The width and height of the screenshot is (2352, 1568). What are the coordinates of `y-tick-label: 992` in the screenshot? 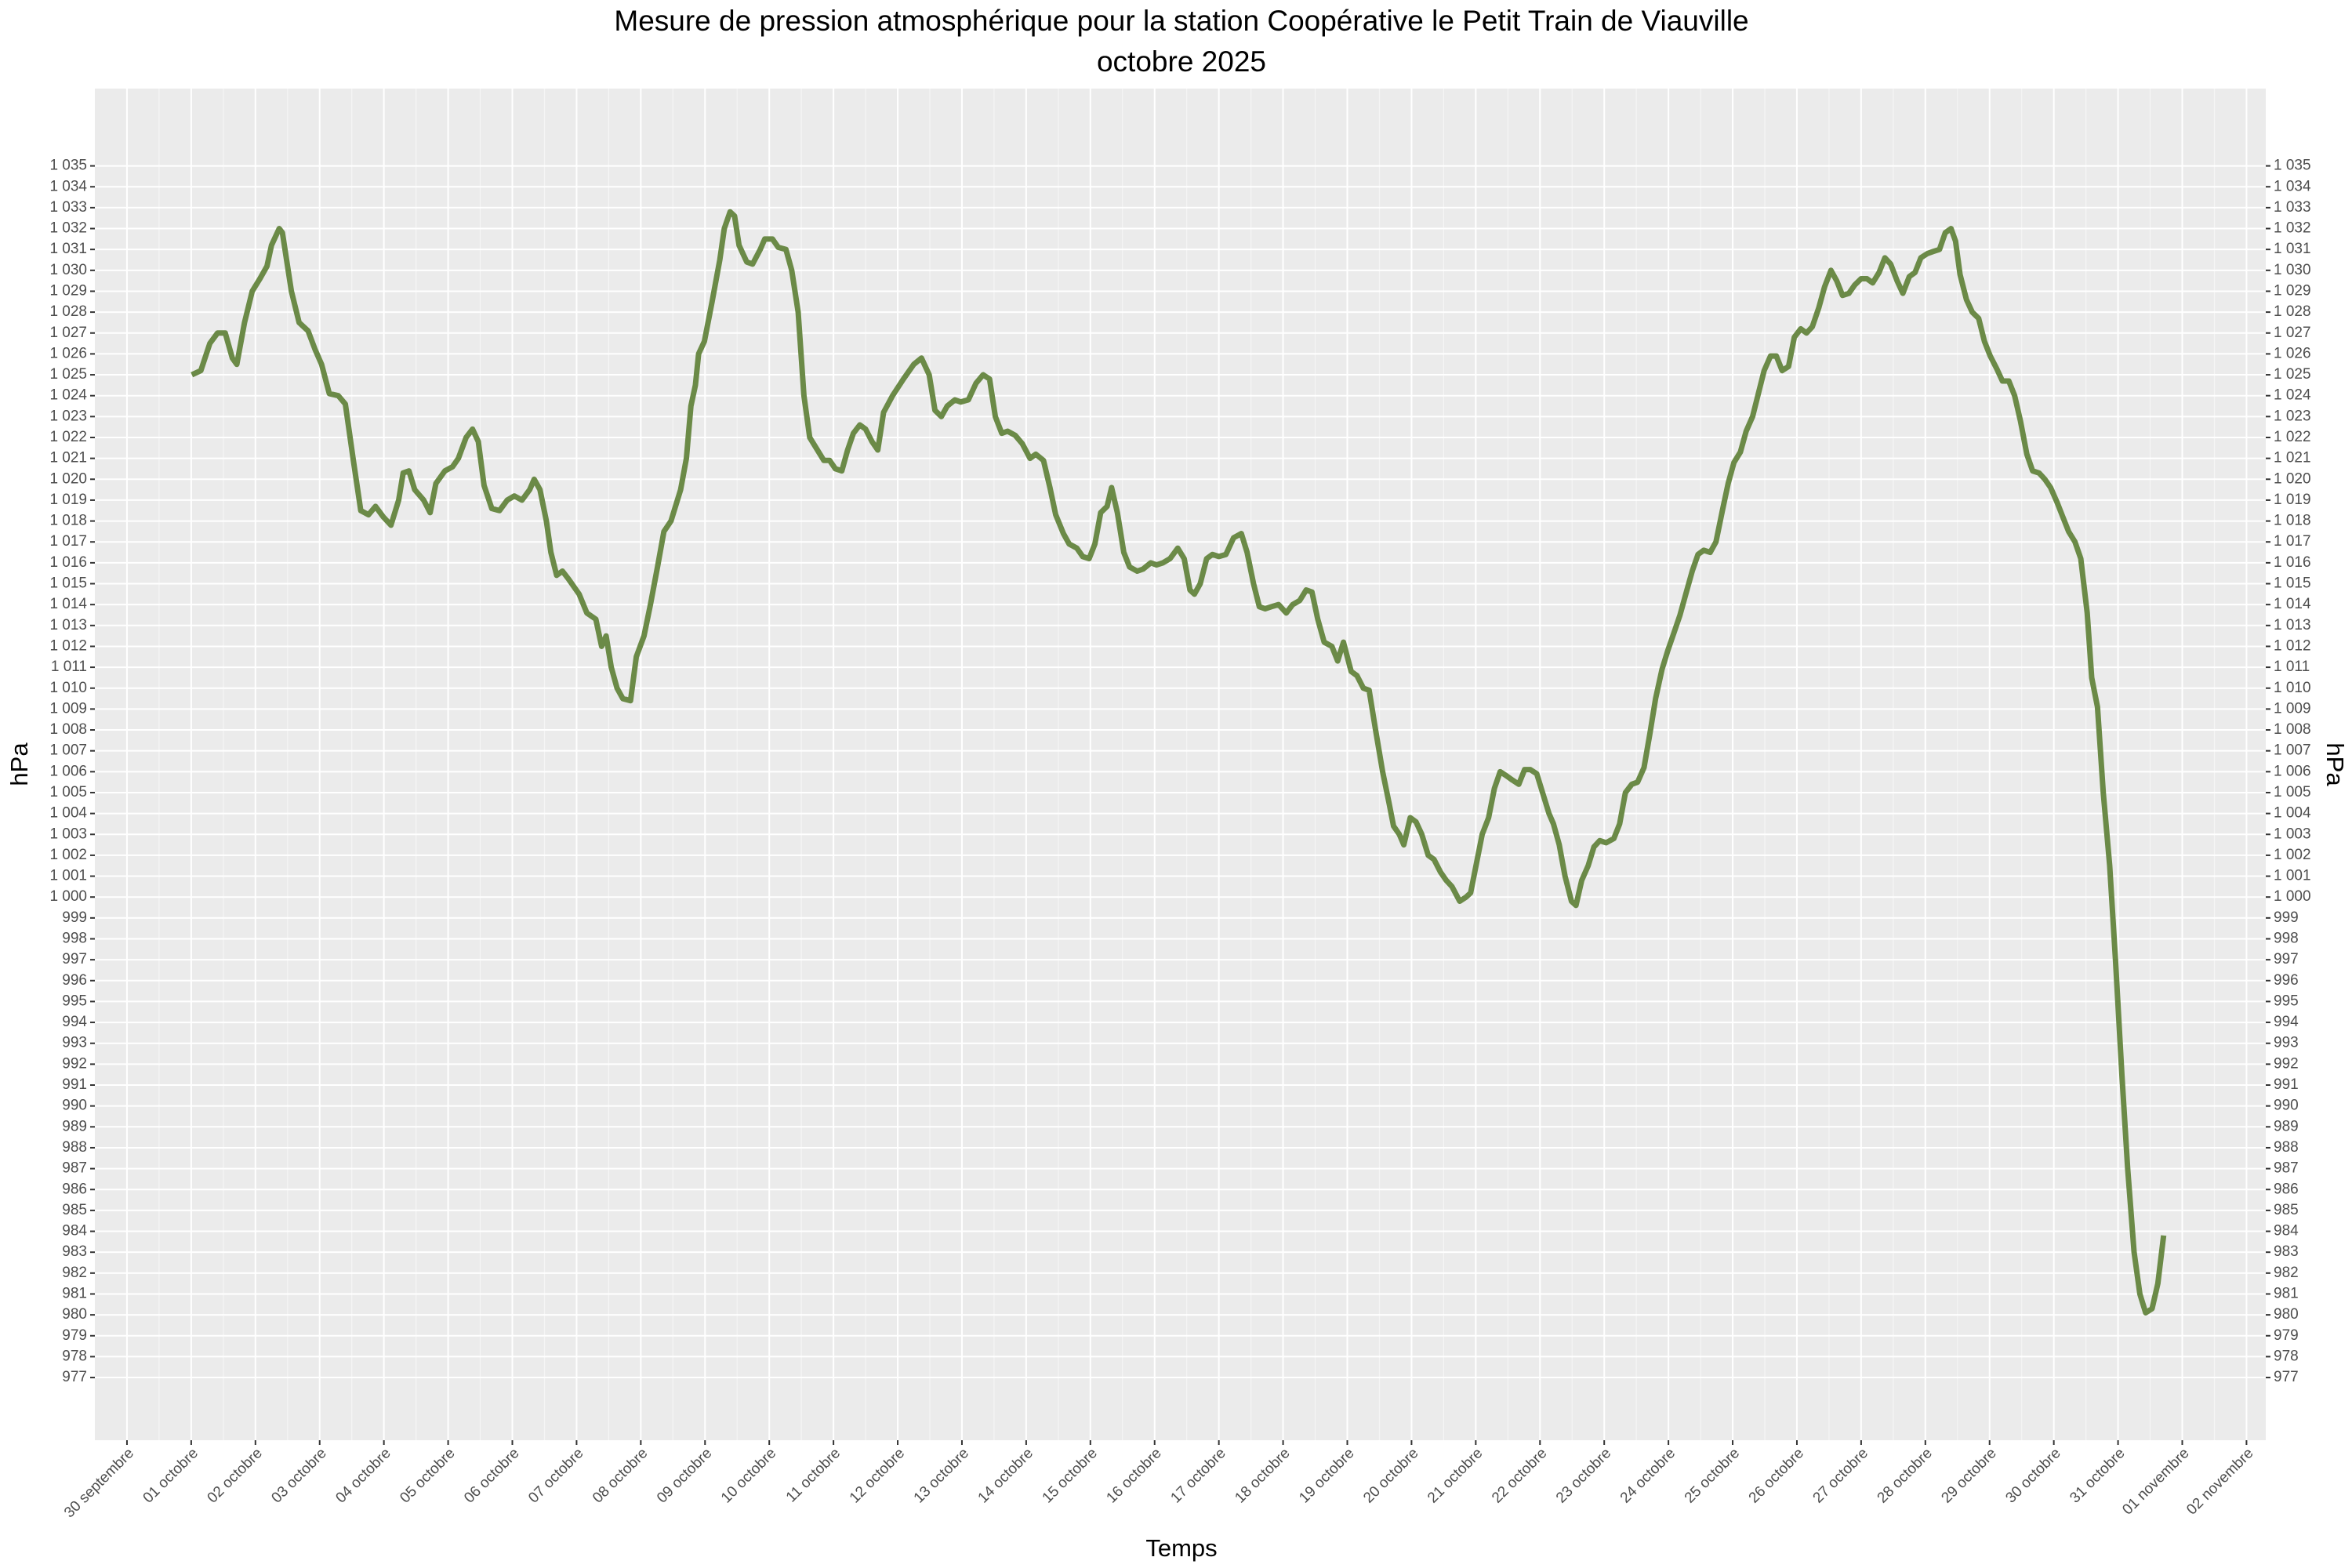 It's located at (74, 1063).